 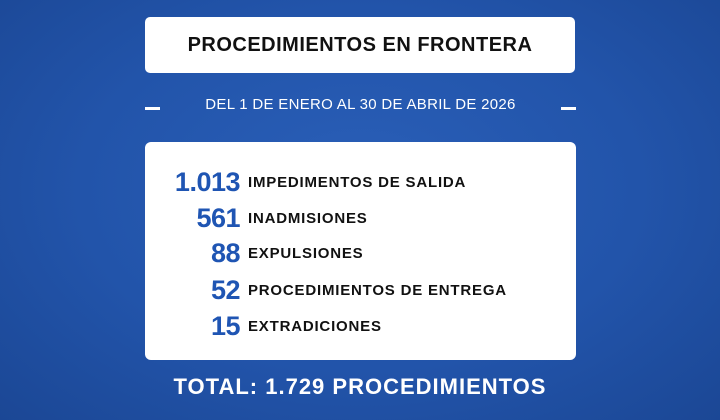 I want to click on item-label: IMPEDIMENTOS DE SALIDA, so click(x=357, y=182).